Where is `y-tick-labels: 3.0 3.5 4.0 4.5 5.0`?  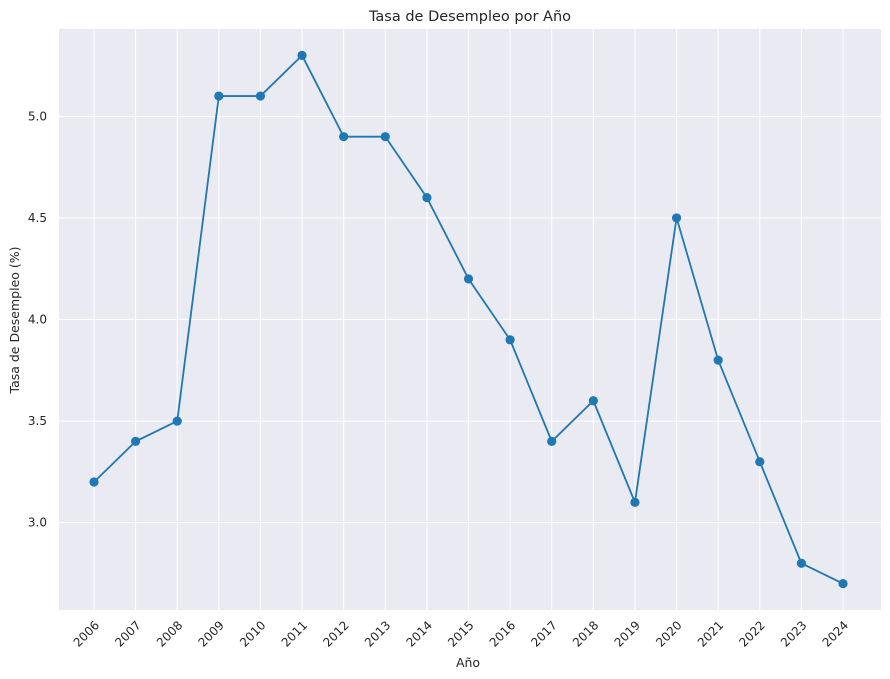 y-tick-labels: 3.0 3.5 4.0 4.5 5.0 is located at coordinates (37, 319).